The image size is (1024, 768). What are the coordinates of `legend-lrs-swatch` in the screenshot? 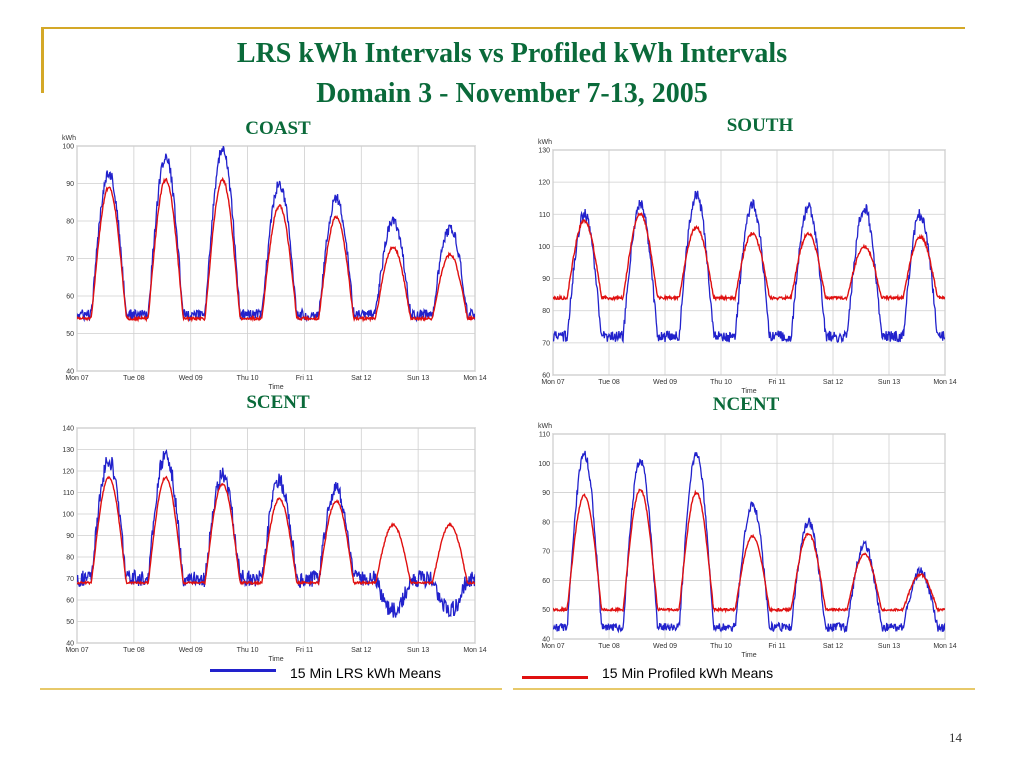 It's located at (243, 670).